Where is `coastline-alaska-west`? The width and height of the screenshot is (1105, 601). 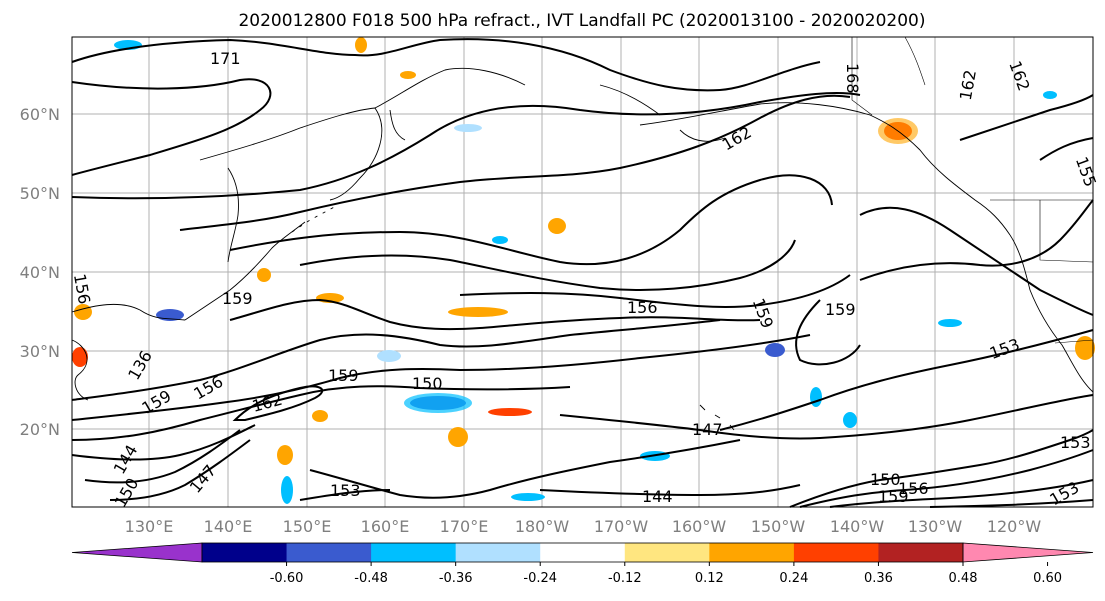 coastline-alaska-west is located at coordinates (630, 100).